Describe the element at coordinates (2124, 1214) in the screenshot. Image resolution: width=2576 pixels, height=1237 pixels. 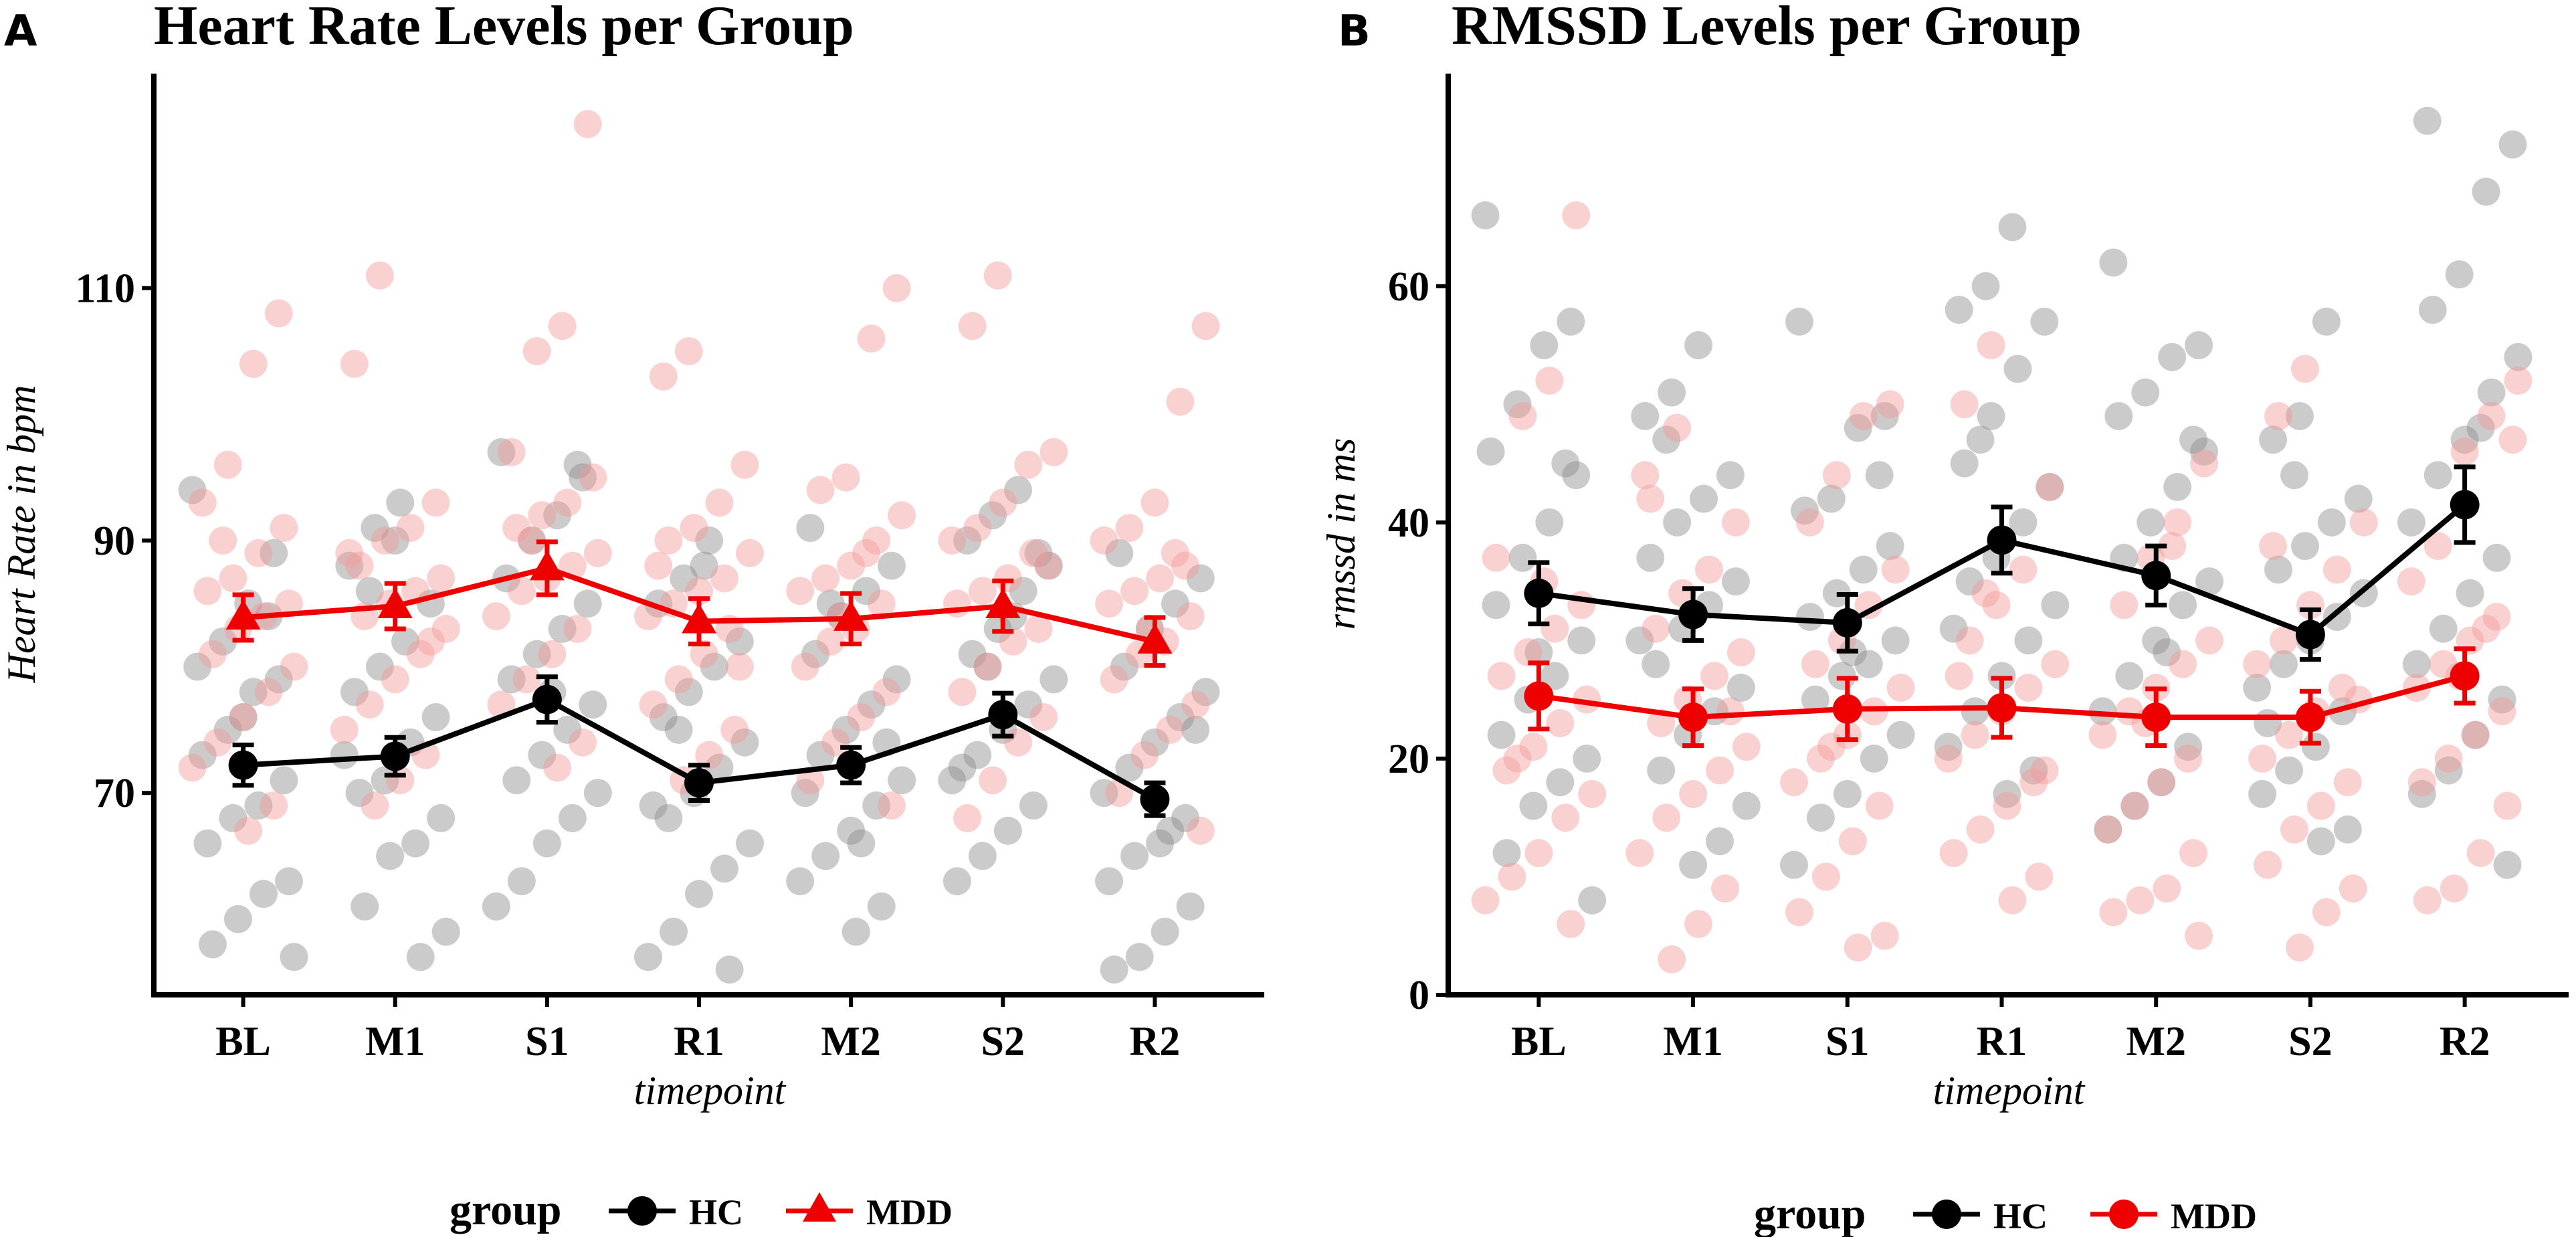
I see `legend-b-mdd-circle-icon` at that location.